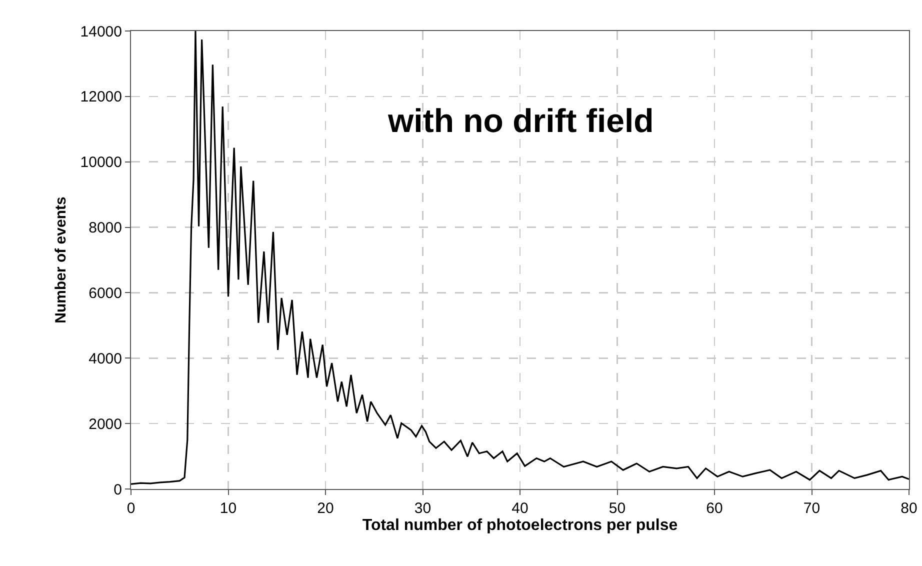 The height and width of the screenshot is (566, 922). I want to click on x-tick-label: 10, so click(228, 508).